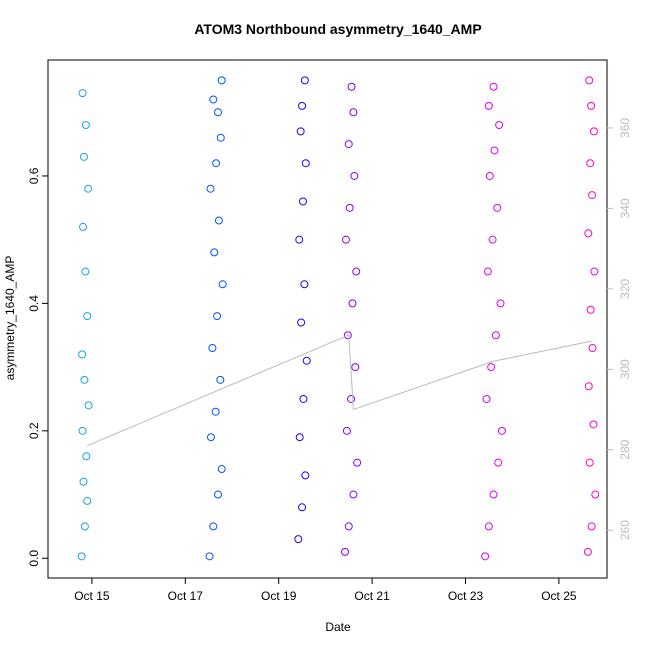 The height and width of the screenshot is (655, 650). Describe the element at coordinates (338, 627) in the screenshot. I see `x-axis-label: Date` at that location.